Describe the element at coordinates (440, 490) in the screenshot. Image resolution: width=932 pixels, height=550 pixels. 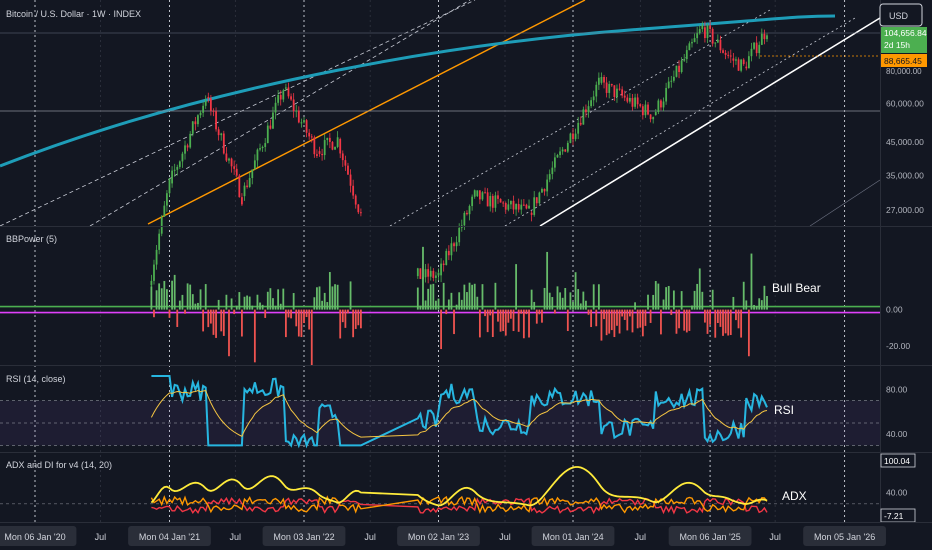
I see `adx-pane` at that location.